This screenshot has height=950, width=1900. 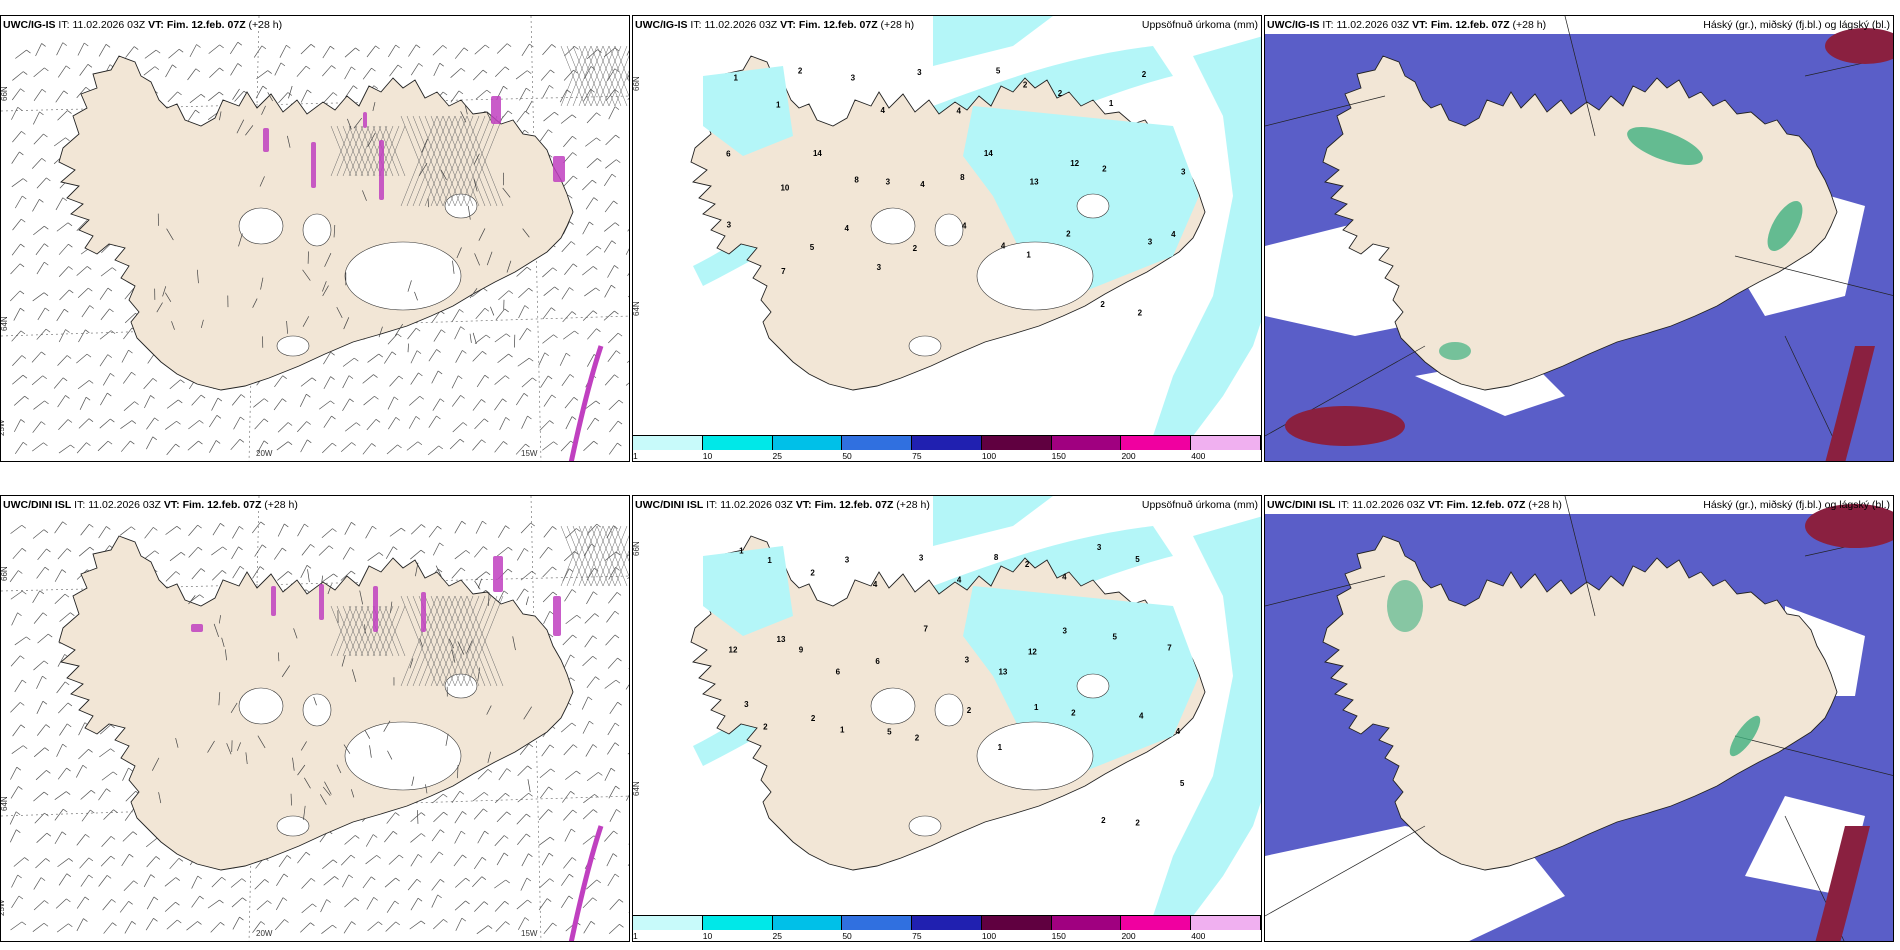 What do you see at coordinates (917, 456) in the screenshot?
I see `colorbar-tick: 75` at bounding box center [917, 456].